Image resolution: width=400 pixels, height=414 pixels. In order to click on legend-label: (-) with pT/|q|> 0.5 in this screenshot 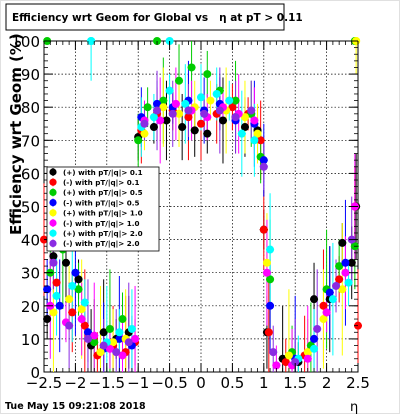, I will do `click(101, 203)`.